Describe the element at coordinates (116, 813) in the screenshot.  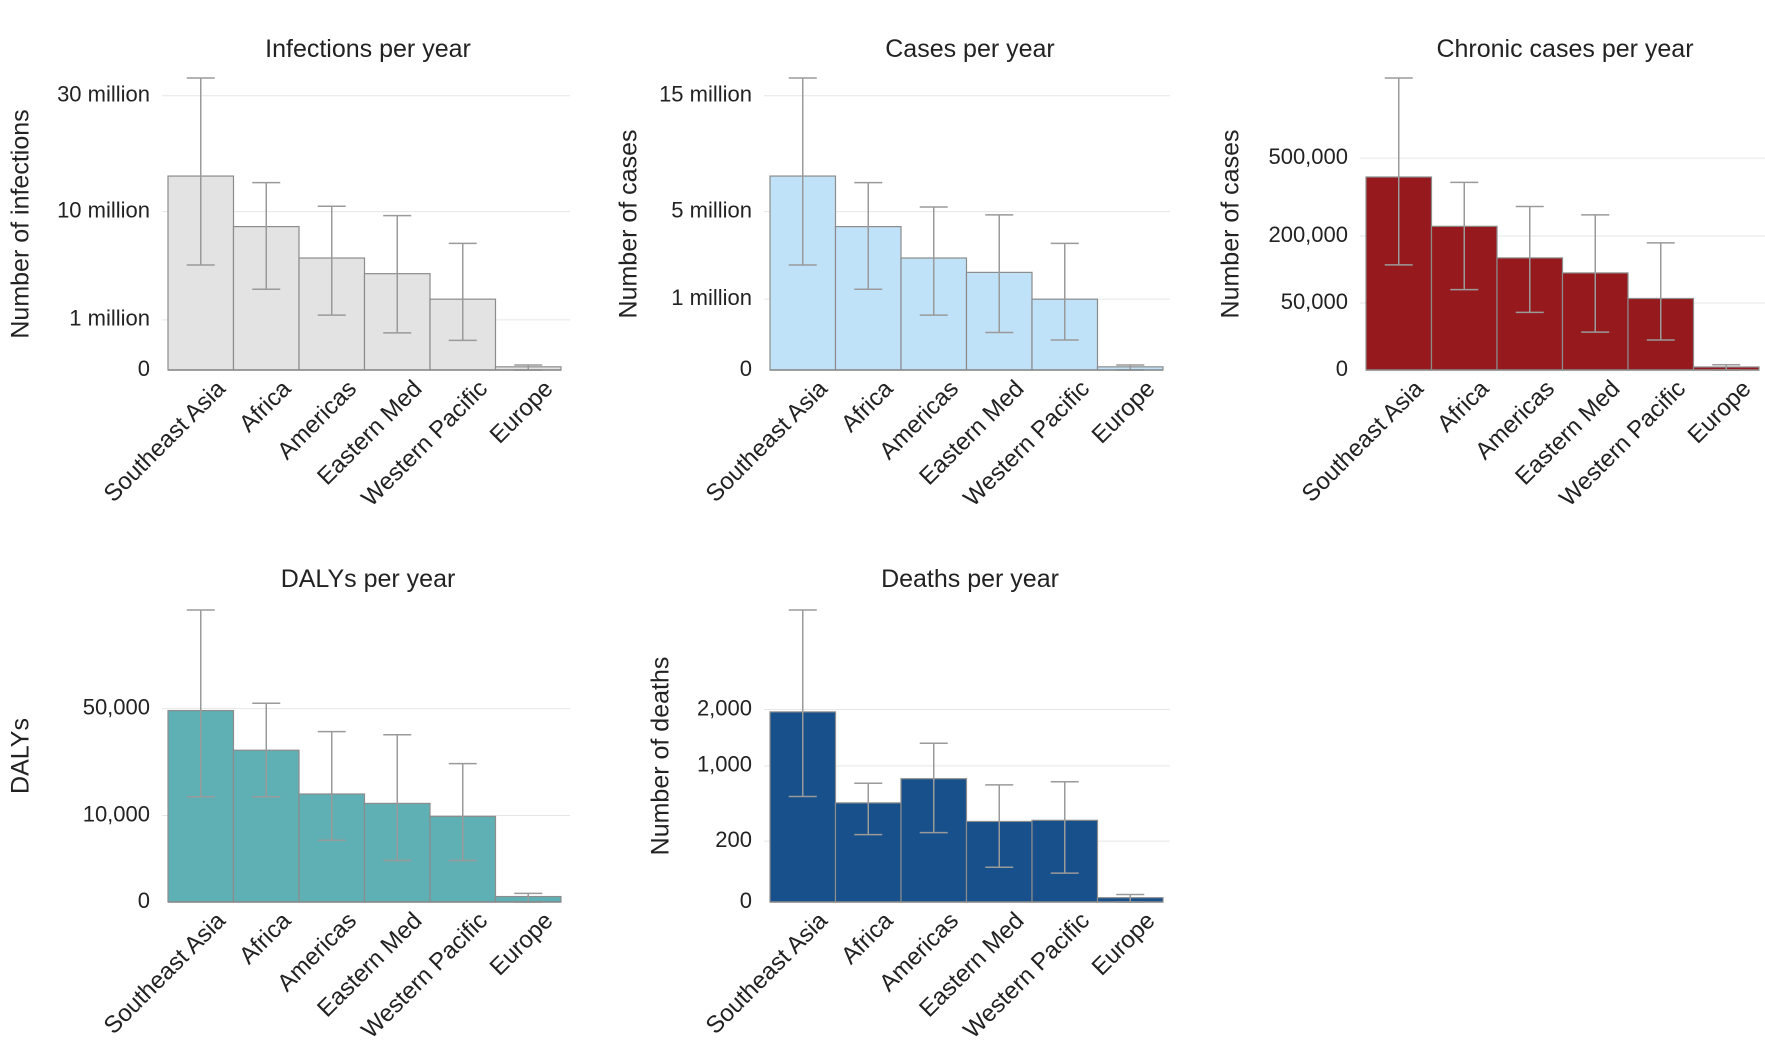
I see `chart4-y-tick-label: 10,000` at that location.